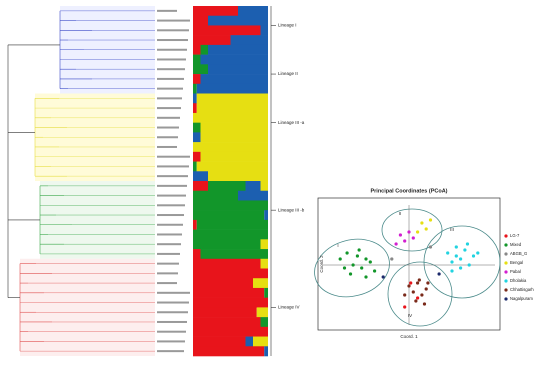 This screenshot has width=539, height=378. What do you see at coordinates (518, 253) in the screenshot?
I see `legend-label: ABGB_G` at bounding box center [518, 253].